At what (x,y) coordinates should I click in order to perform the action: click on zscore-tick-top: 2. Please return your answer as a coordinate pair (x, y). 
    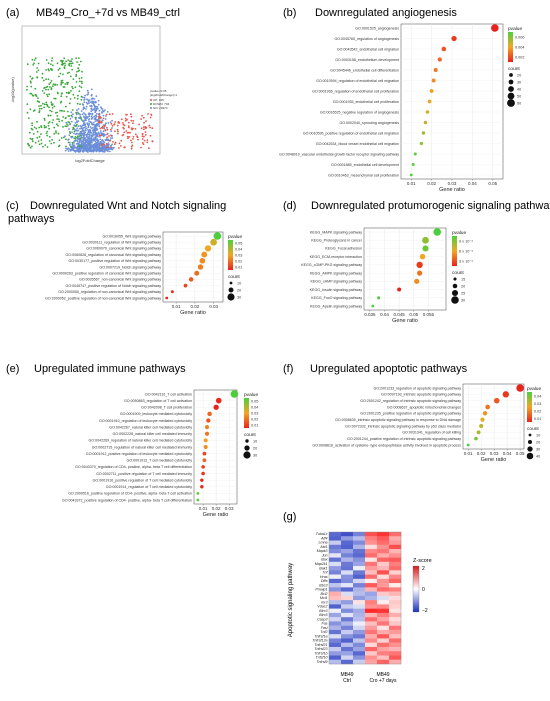
    Looking at the image, I should click on (423, 569).